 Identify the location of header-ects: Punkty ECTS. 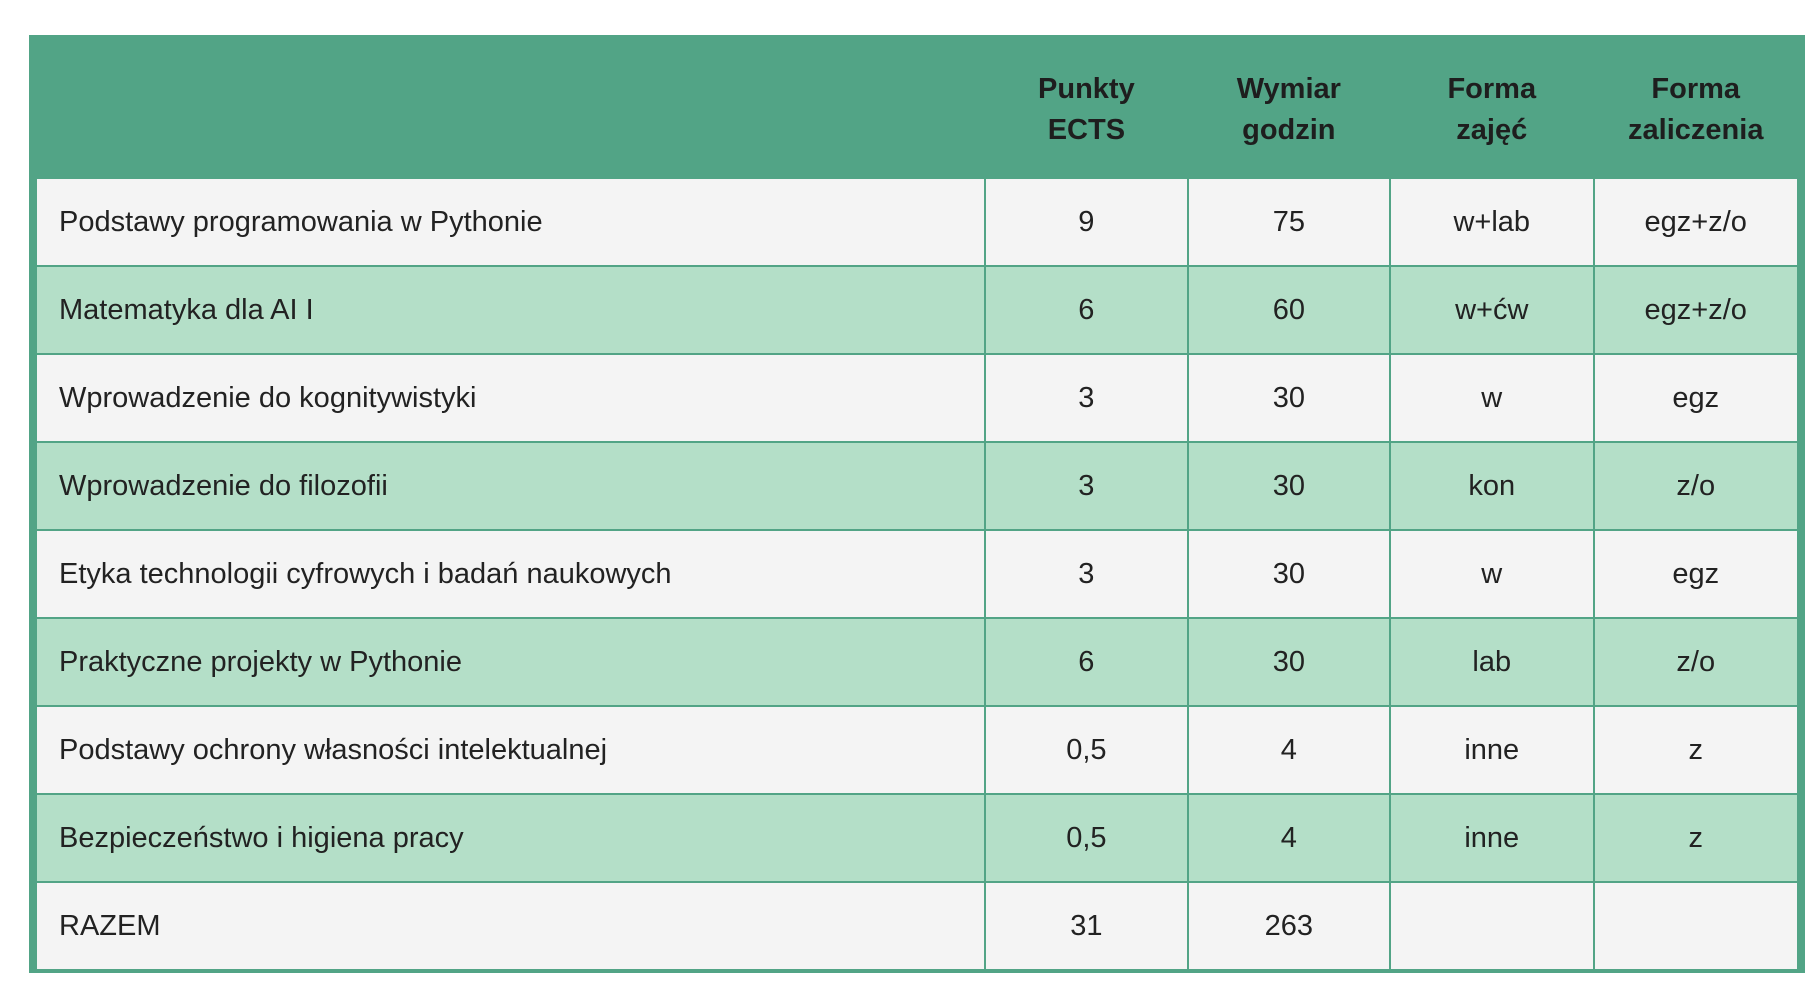
(1086, 110).